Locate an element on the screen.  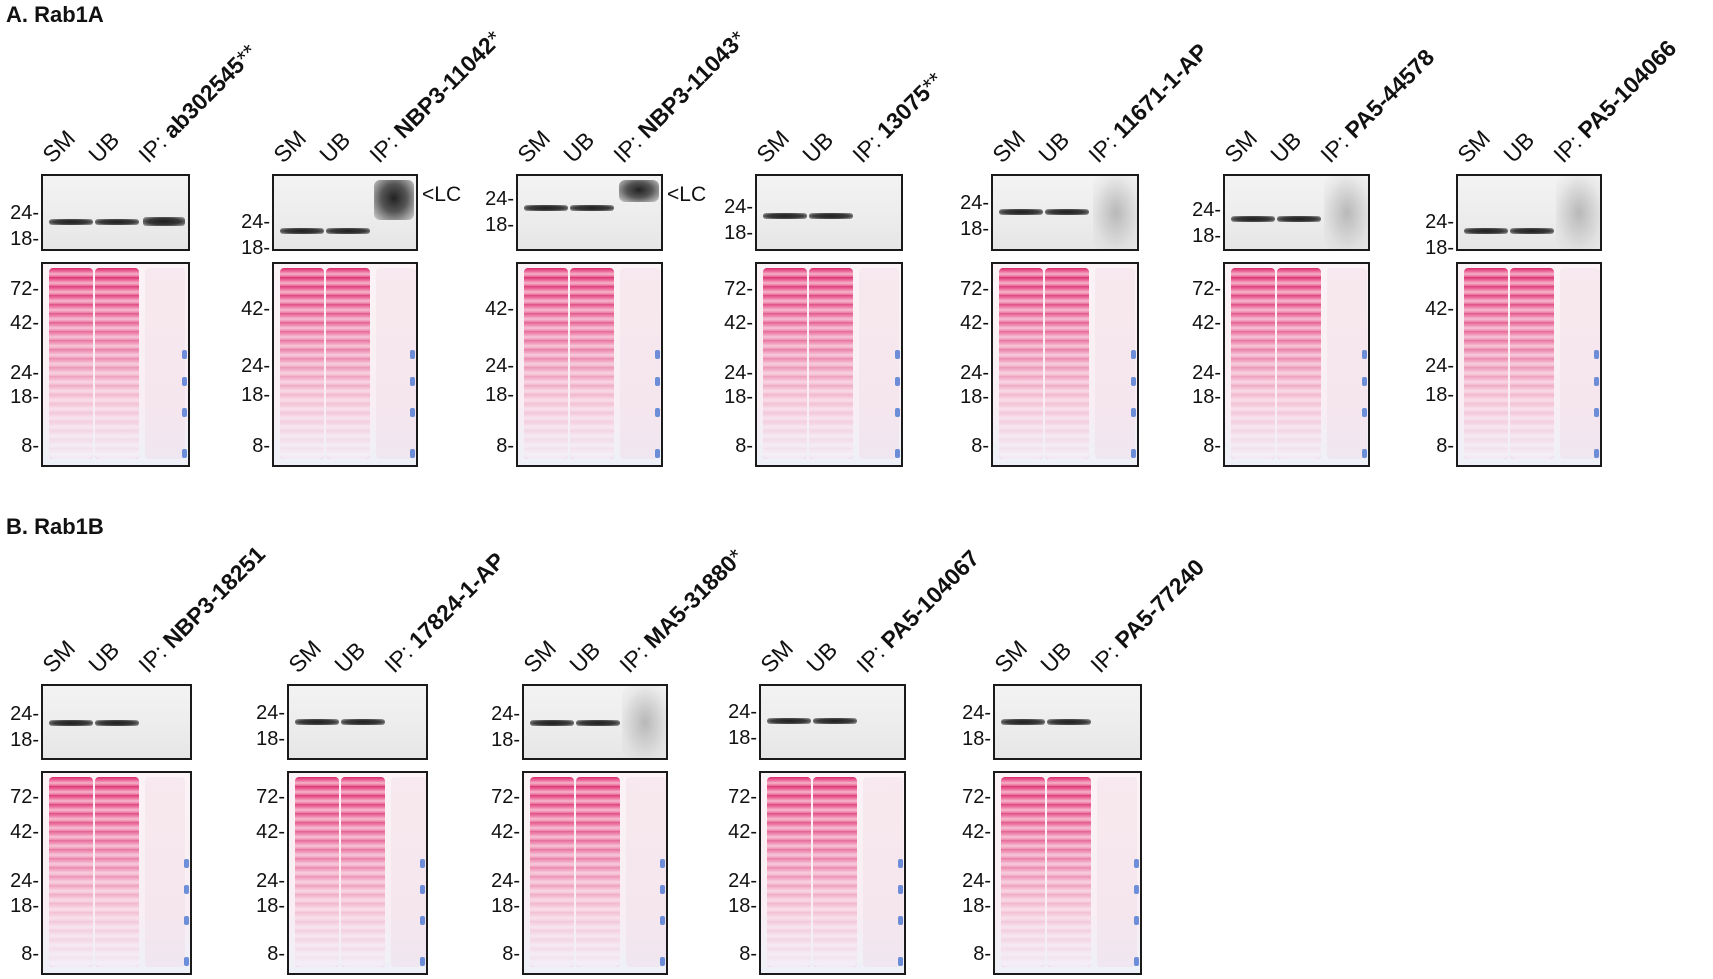
lane-label-ip: IP: 11671-1-AP is located at coordinates (1148, 103).